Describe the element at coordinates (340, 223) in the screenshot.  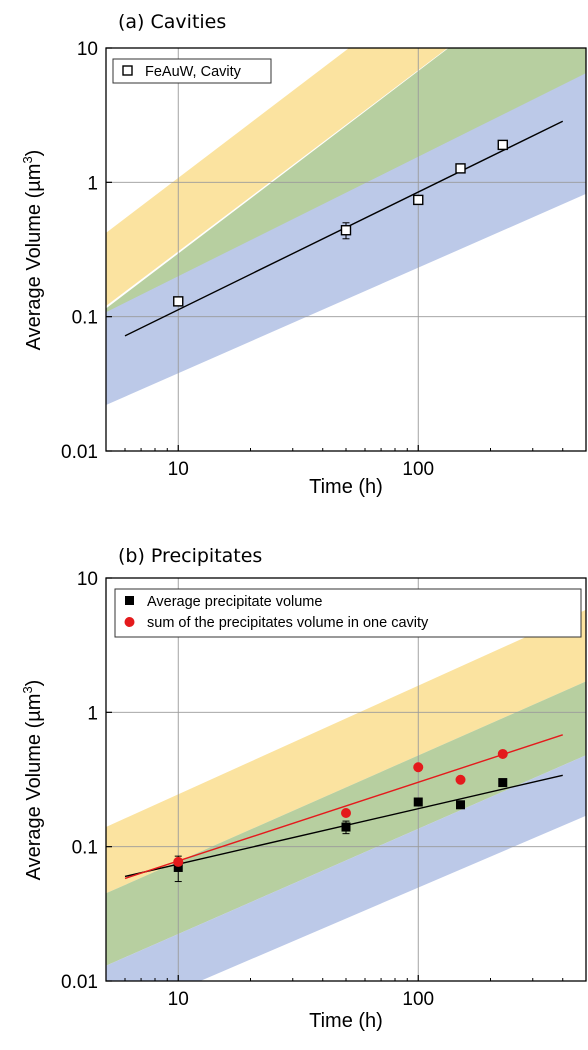
I see `panel-a-points` at that location.